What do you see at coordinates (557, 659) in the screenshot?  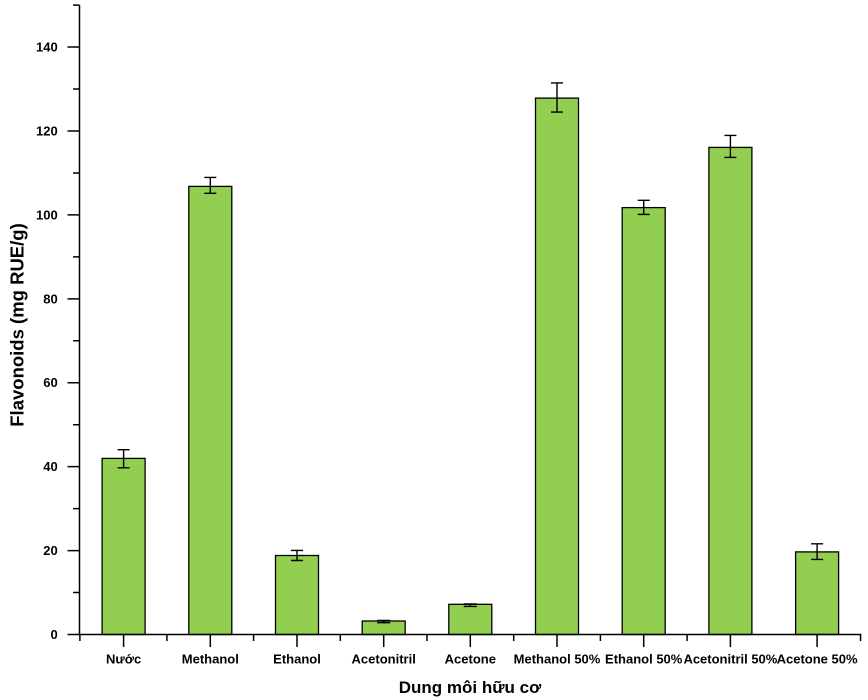 I see `svg-text: Methanol 50%` at bounding box center [557, 659].